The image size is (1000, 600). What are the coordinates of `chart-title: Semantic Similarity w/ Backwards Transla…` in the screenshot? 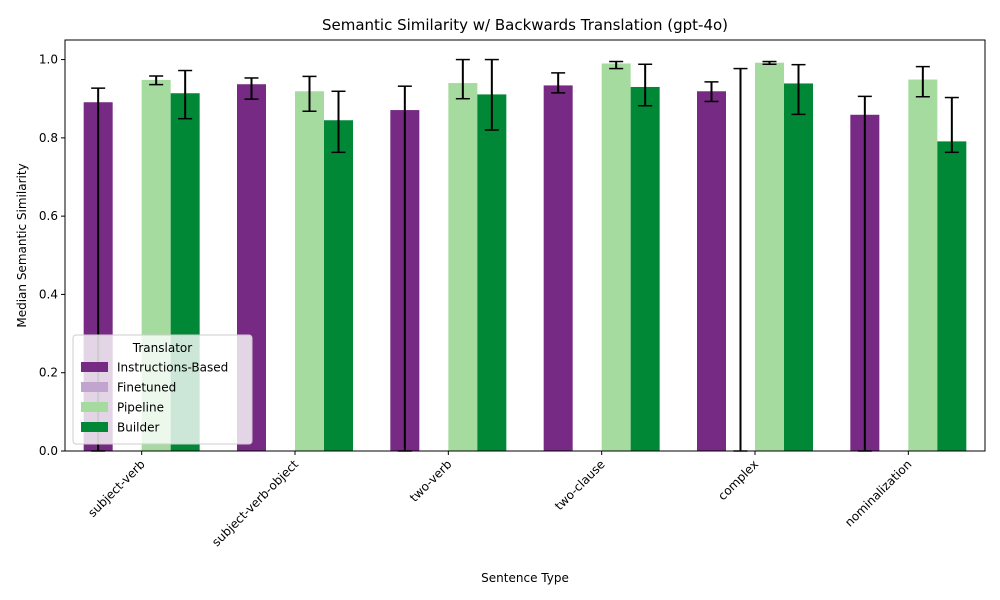 It's located at (525, 25).